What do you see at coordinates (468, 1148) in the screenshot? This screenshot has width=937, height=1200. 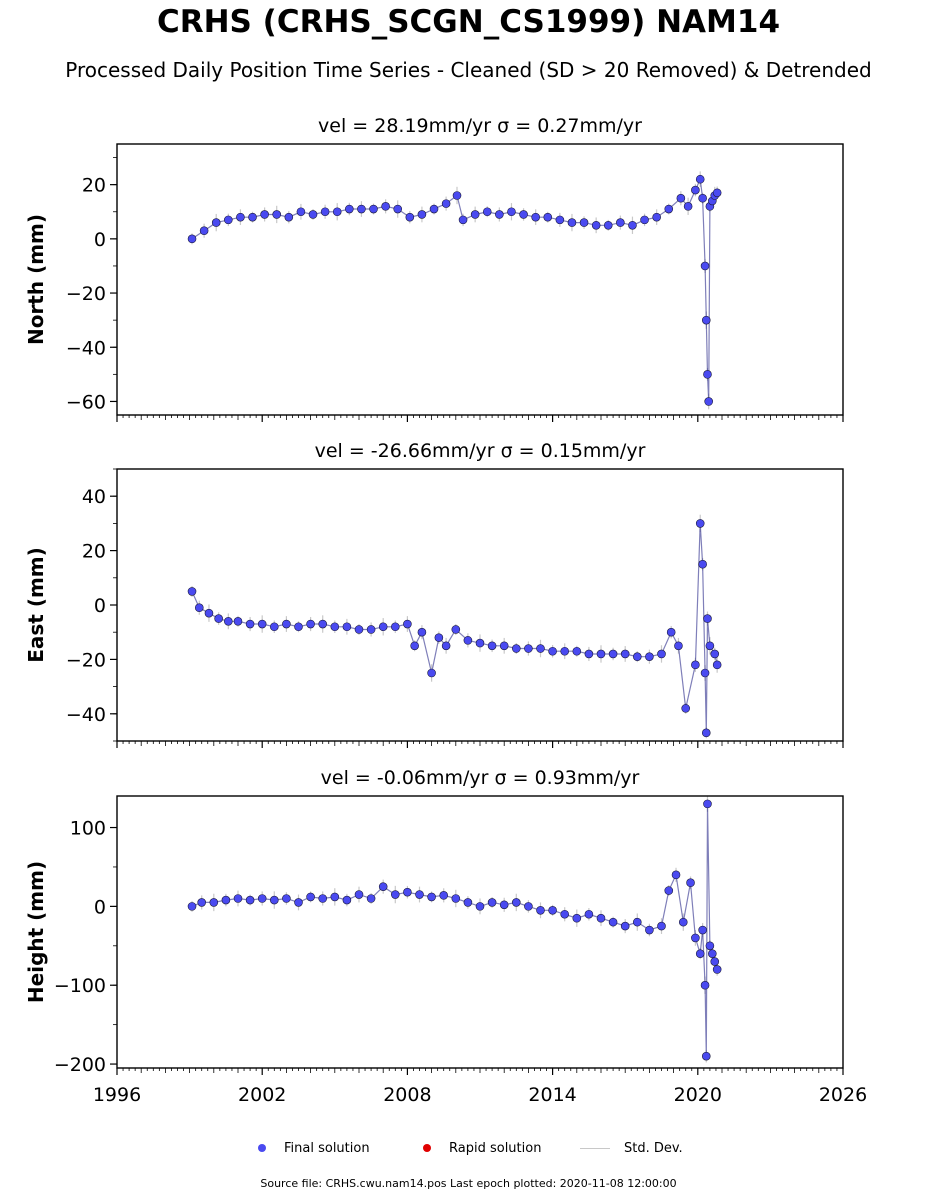 I see `legend: Final solution Rapid solution Std. Dev.` at bounding box center [468, 1148].